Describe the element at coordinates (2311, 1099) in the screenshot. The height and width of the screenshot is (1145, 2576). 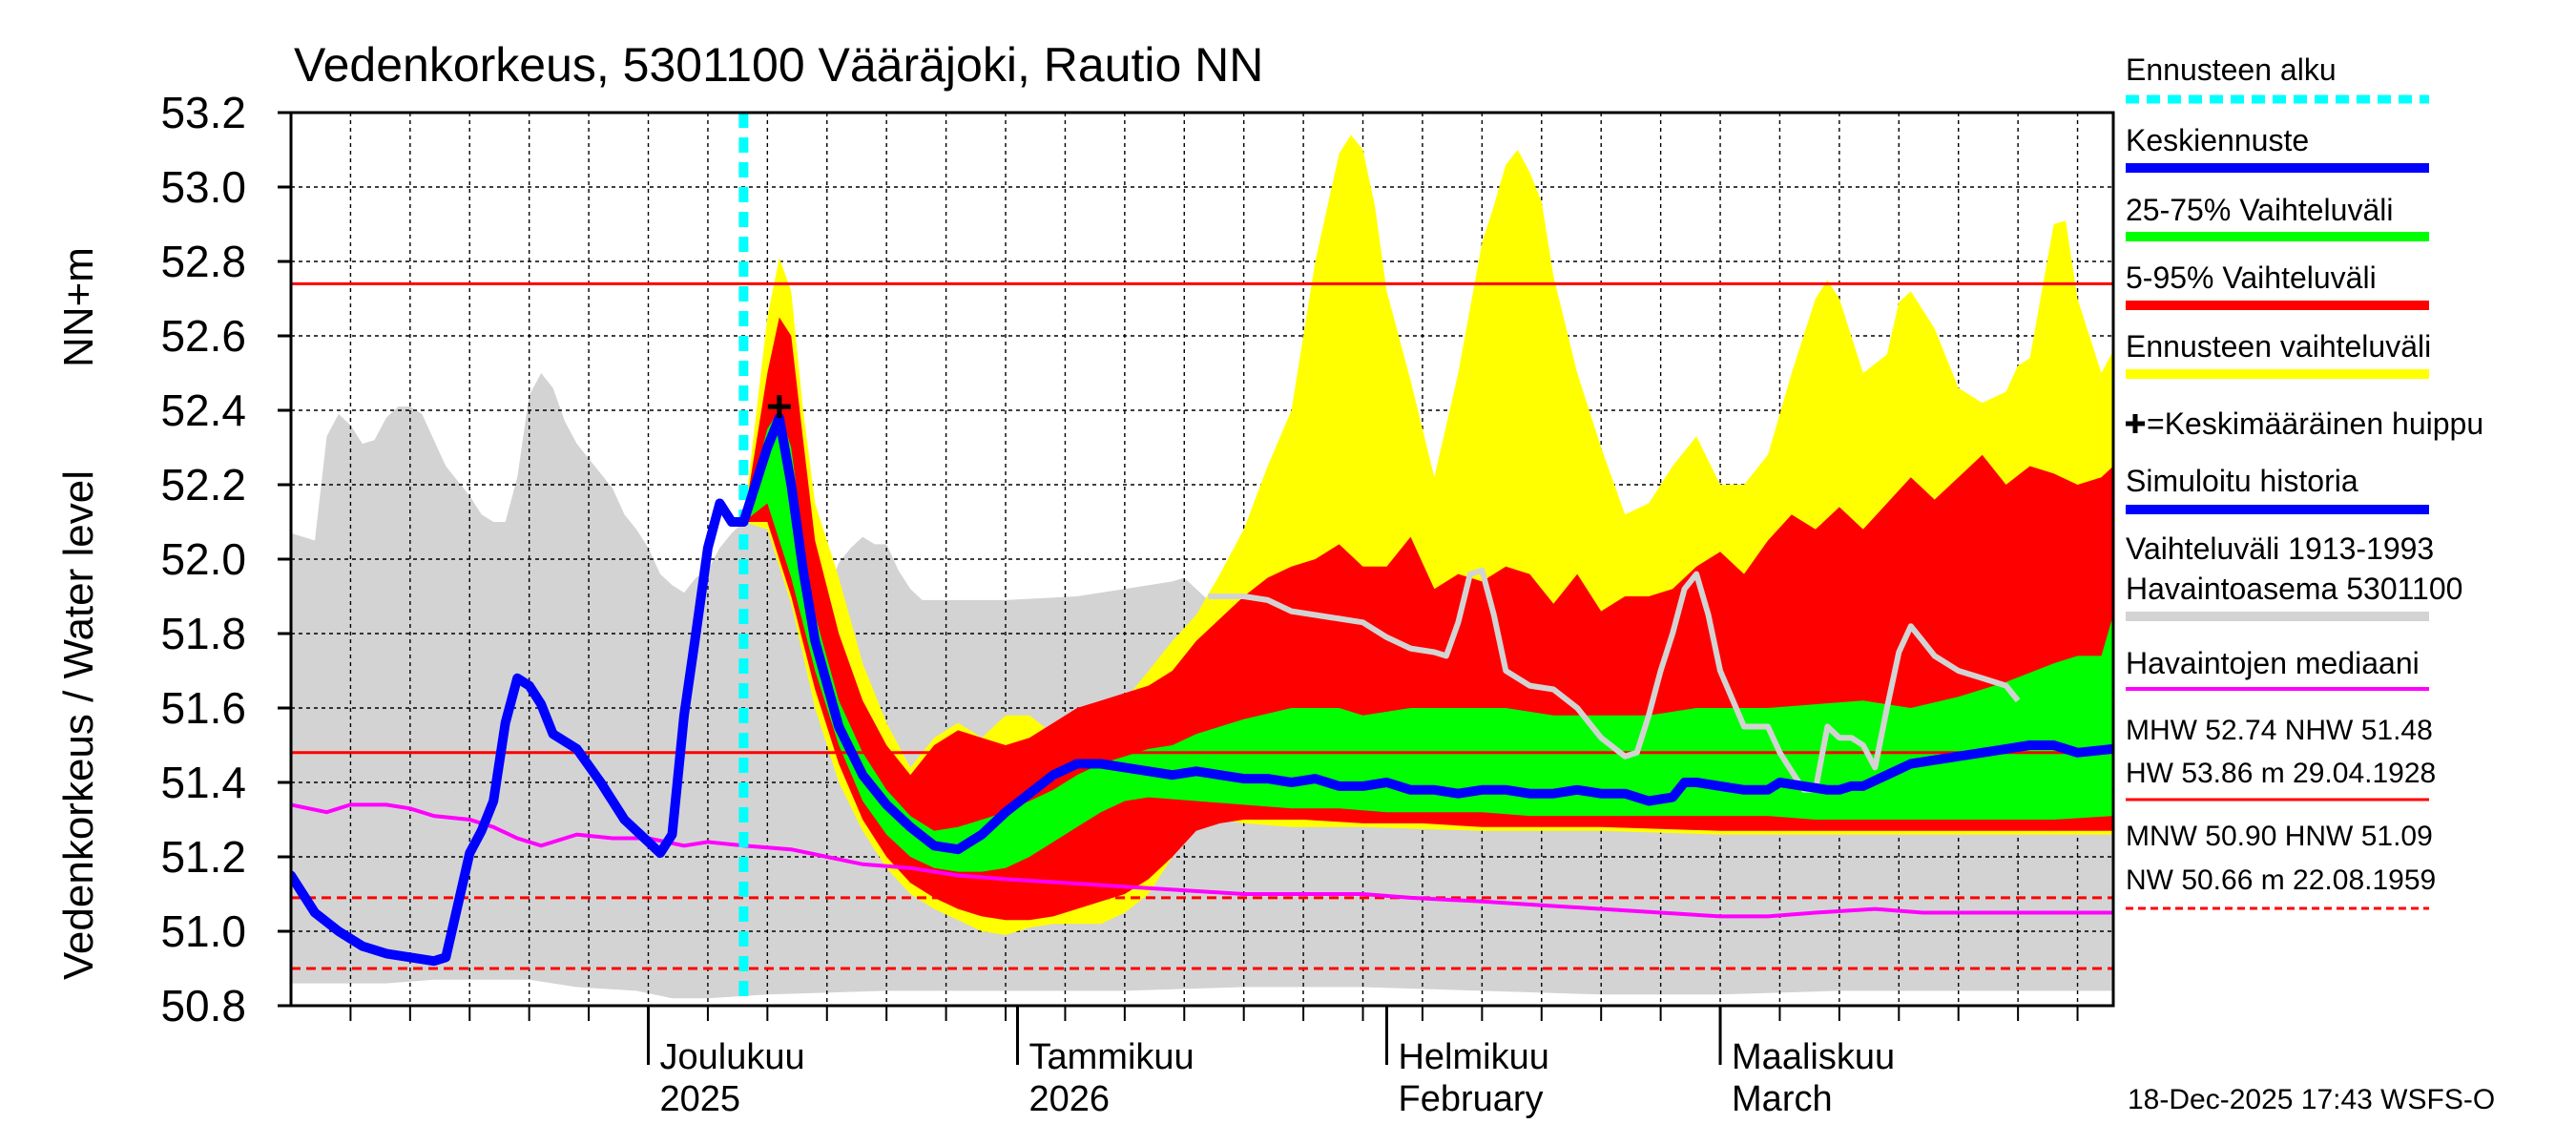
I see `footer-timestamp: 18-Dec-2025 17:43 WSFS-O` at that location.